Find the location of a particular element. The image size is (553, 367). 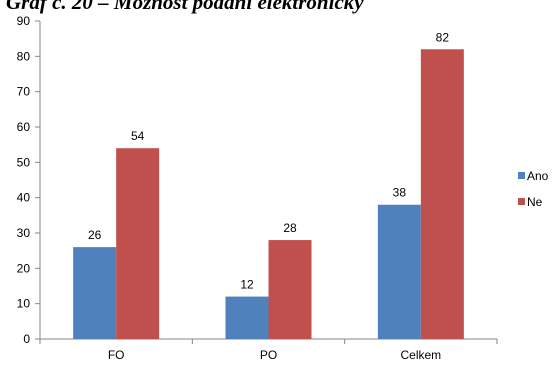

data-label: 28 is located at coordinates (290, 228).